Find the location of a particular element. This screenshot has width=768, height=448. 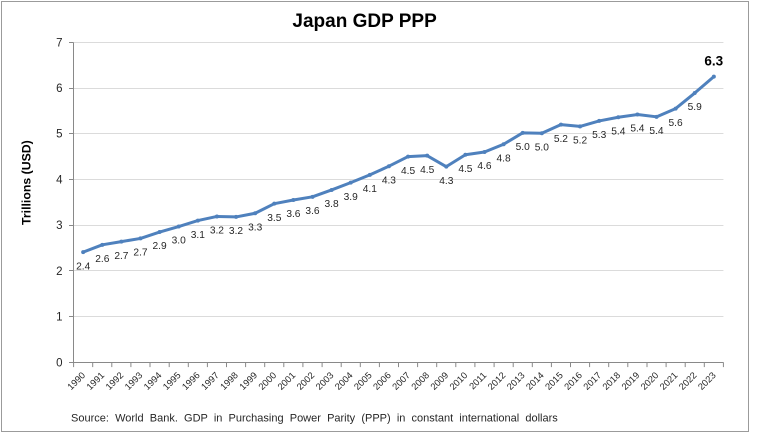

svg-text: 3.1 is located at coordinates (198, 235).